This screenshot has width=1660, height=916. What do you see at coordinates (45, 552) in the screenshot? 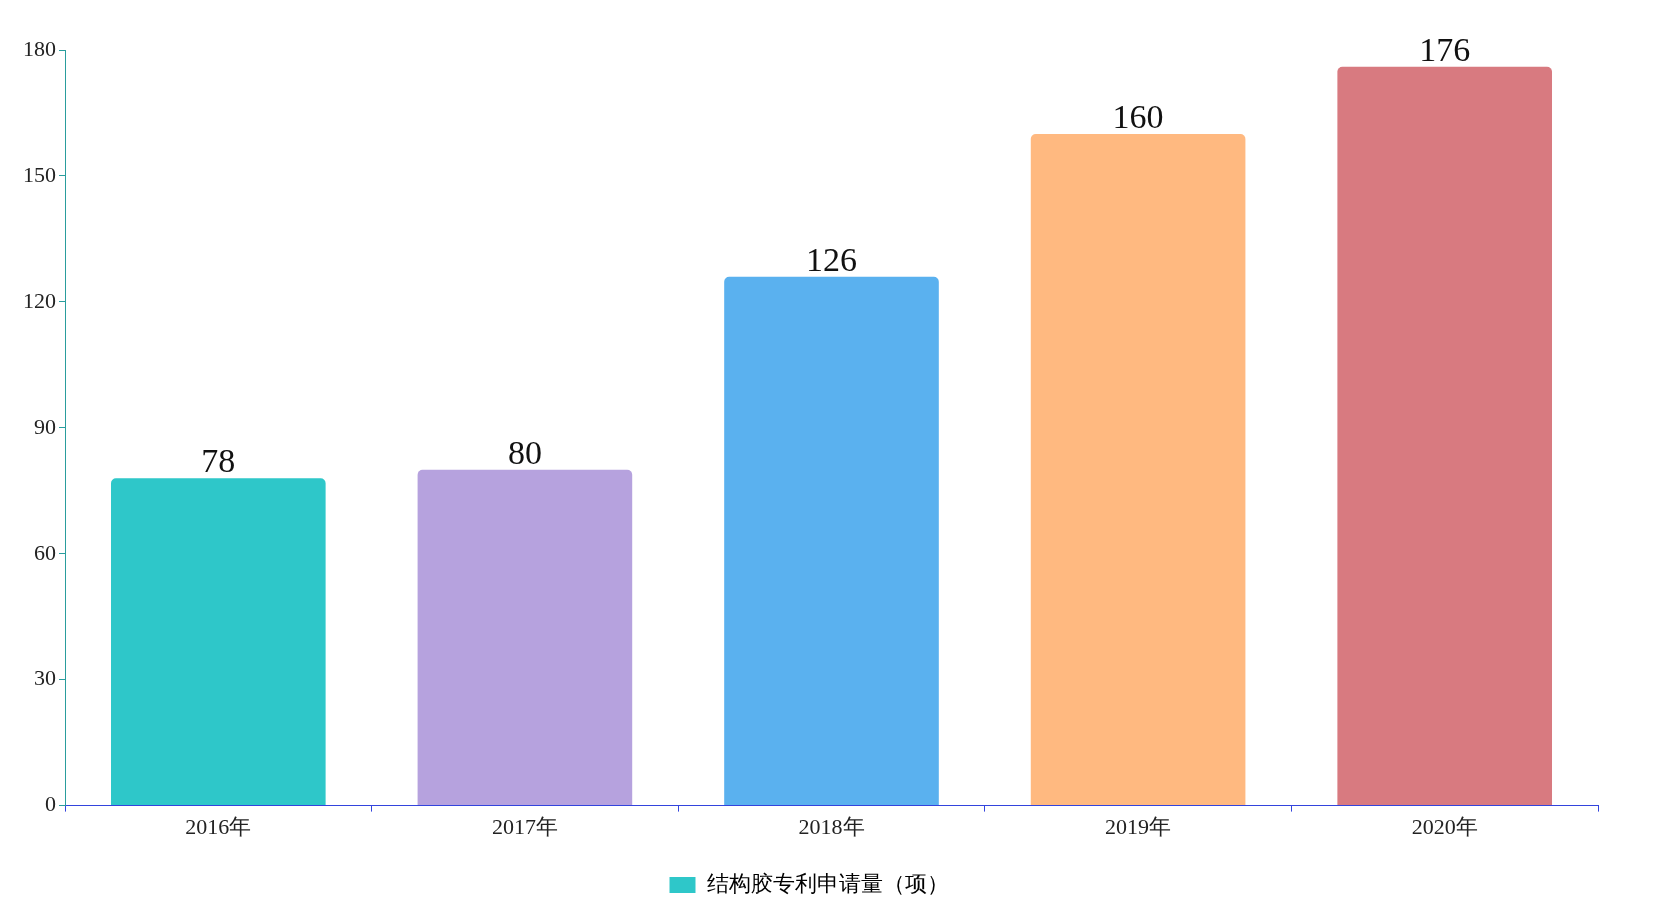
I see `y-tick-label: 60` at bounding box center [45, 552].